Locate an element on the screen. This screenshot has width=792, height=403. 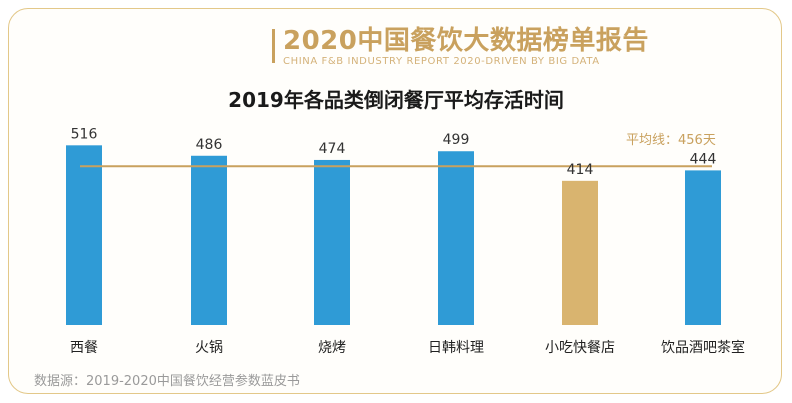
category-label-0: 西餐 is located at coordinates (84, 348).